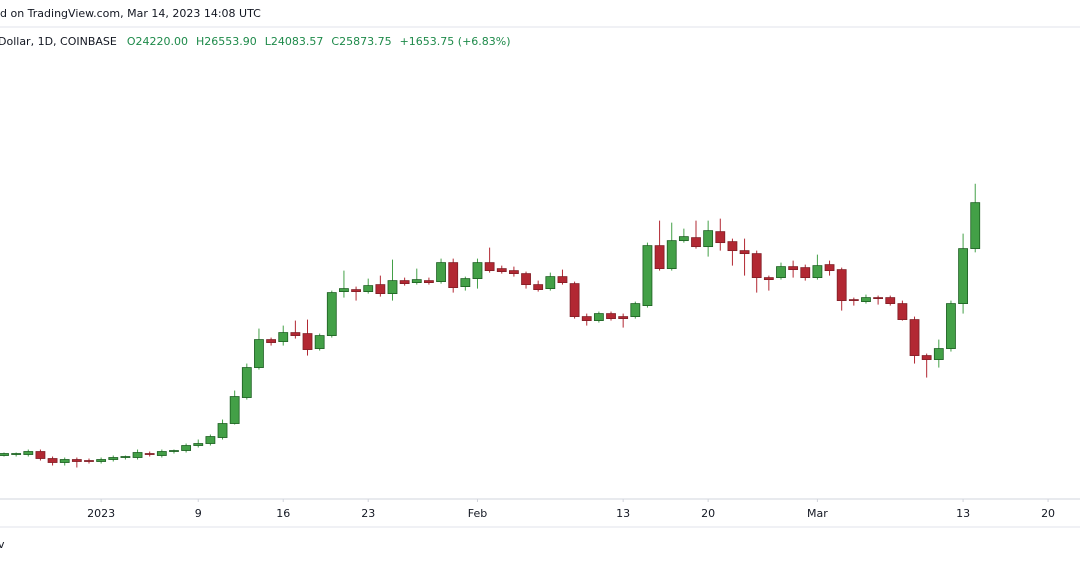 The width and height of the screenshot is (1080, 563). What do you see at coordinates (294, 41) in the screenshot?
I see `legend-value: L24083.57` at bounding box center [294, 41].